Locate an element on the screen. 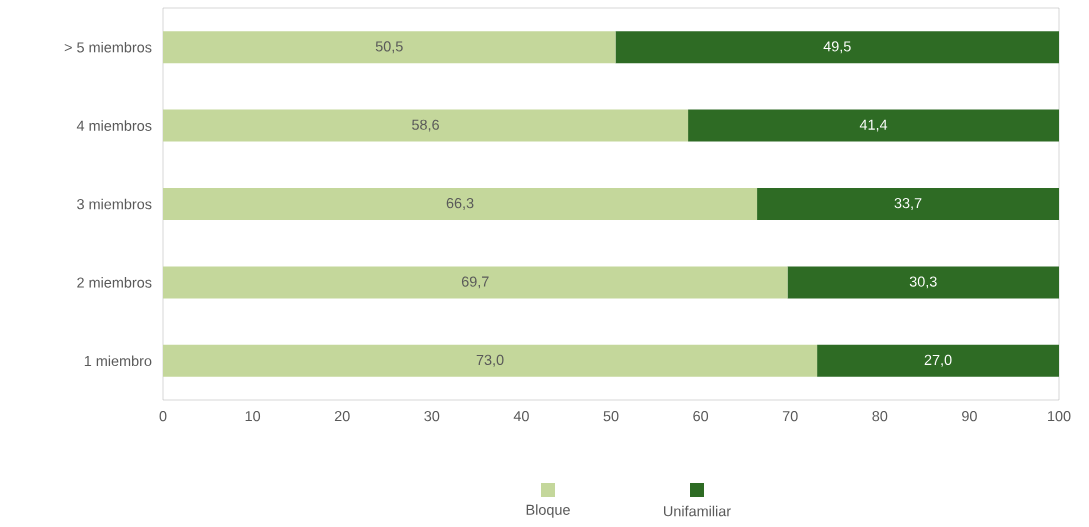  x-tick-label: 80 is located at coordinates (880, 416).